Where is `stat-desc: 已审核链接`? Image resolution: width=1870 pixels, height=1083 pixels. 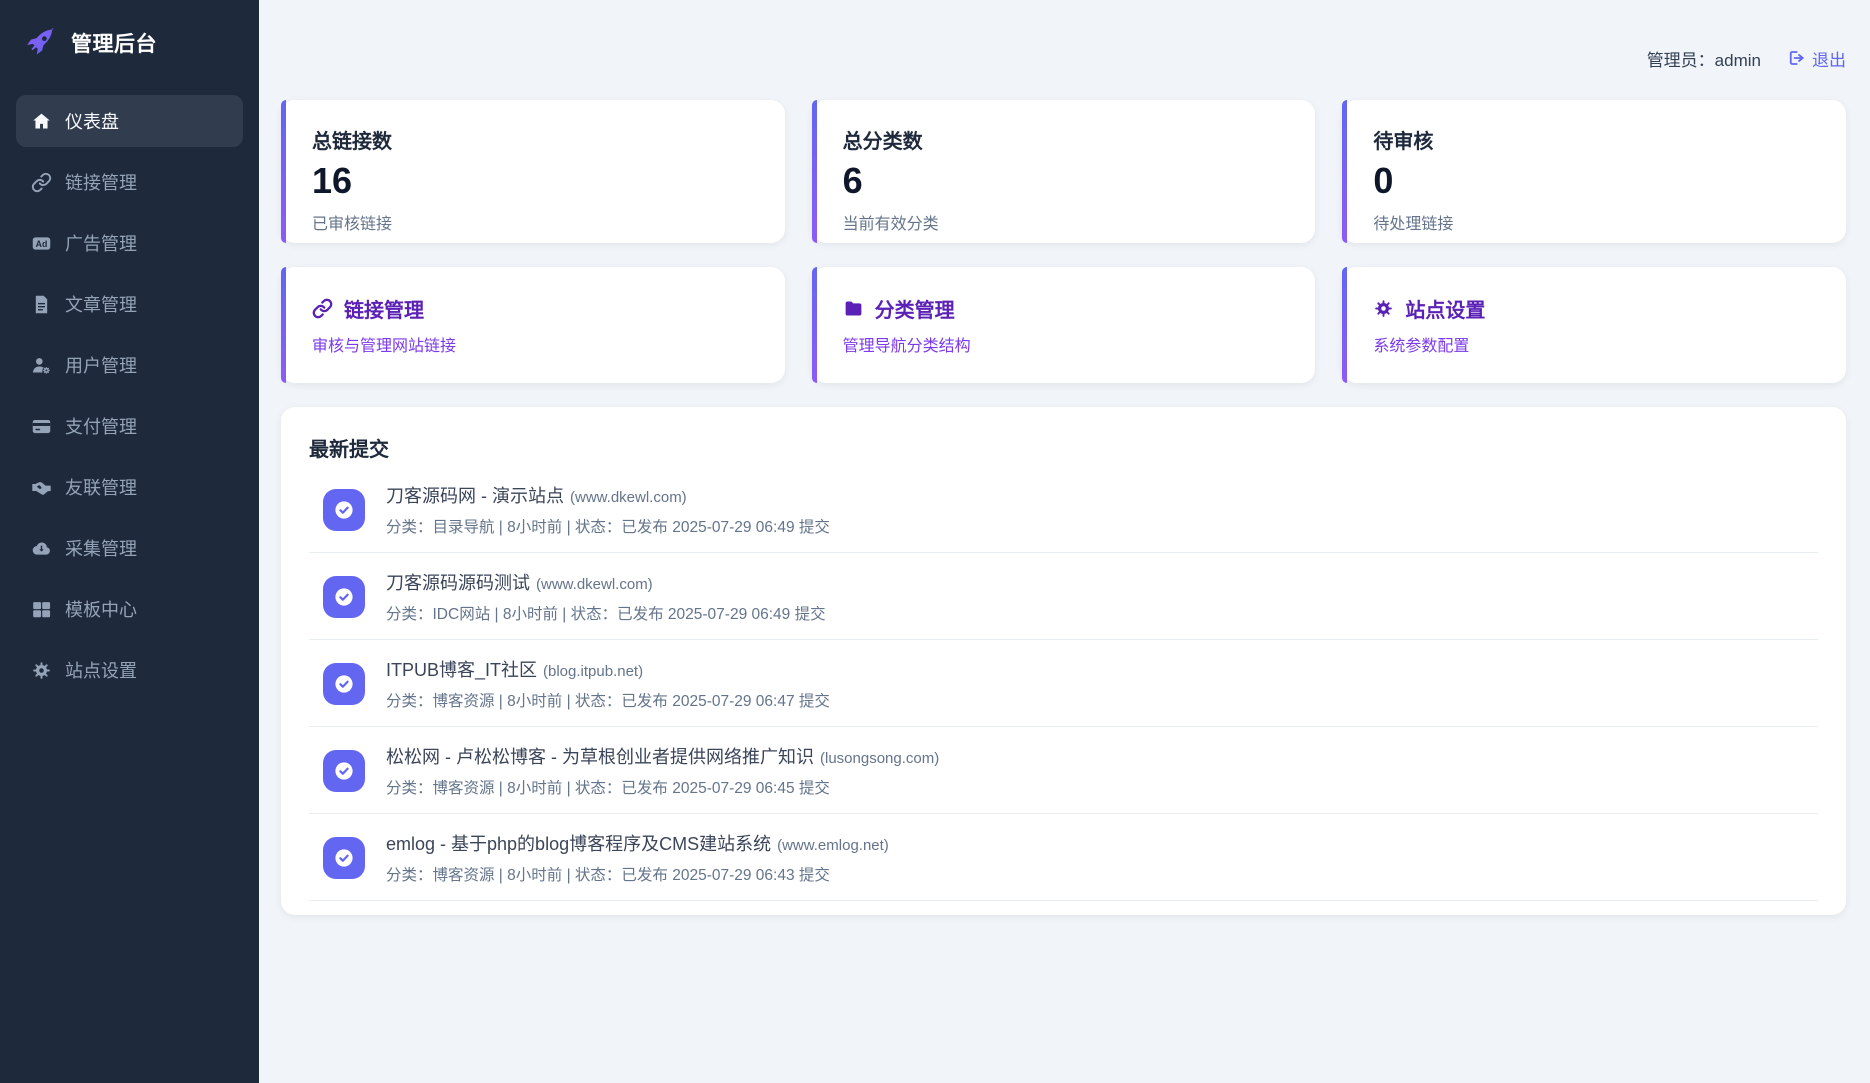 stat-desc: 已审核链接 is located at coordinates (352, 224).